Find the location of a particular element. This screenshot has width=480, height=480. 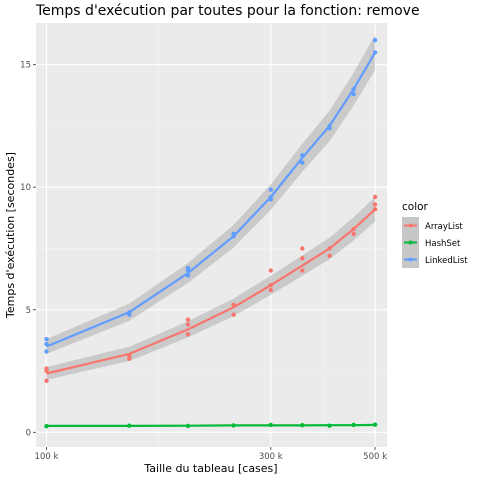

linkedlist-legend-label: LinkedList is located at coordinates (446, 261).